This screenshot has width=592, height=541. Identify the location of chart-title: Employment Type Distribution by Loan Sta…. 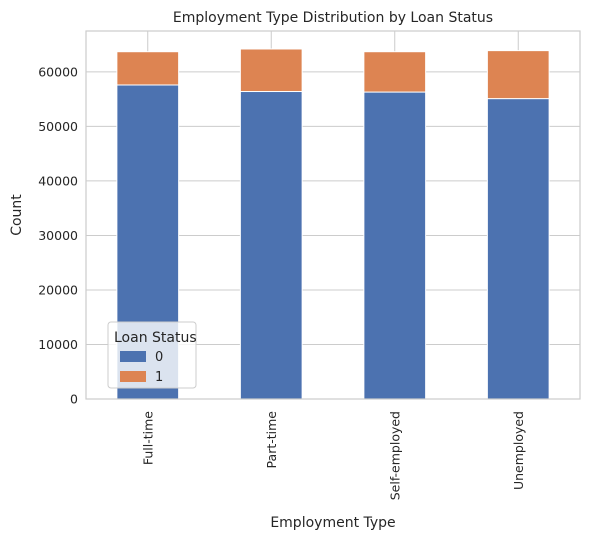
(333, 18).